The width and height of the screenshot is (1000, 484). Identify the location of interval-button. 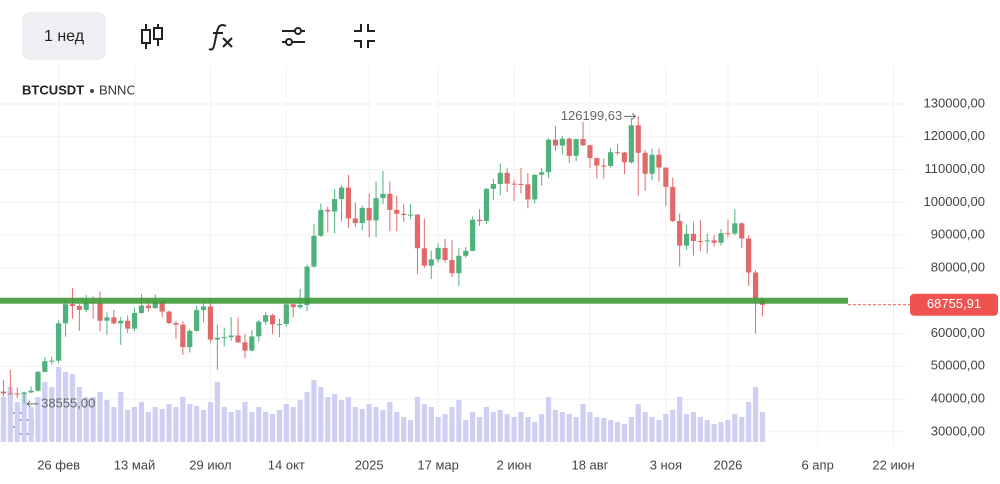
(64, 36).